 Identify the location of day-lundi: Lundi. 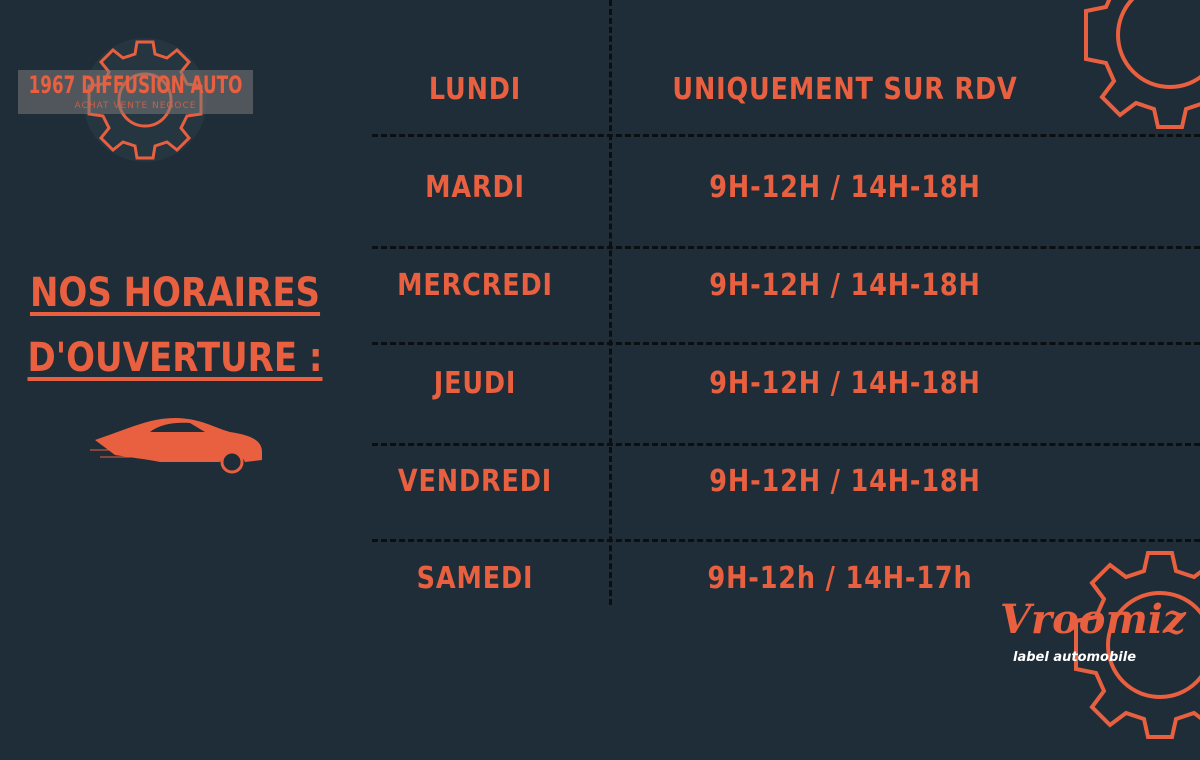
(475, 89).